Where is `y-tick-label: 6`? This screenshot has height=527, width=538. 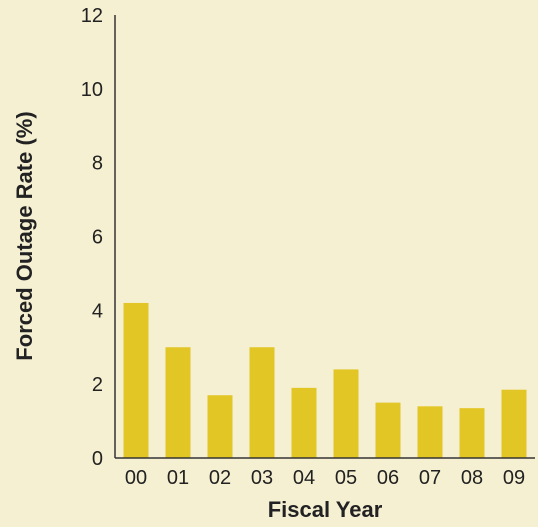
y-tick-label: 6 is located at coordinates (97, 238).